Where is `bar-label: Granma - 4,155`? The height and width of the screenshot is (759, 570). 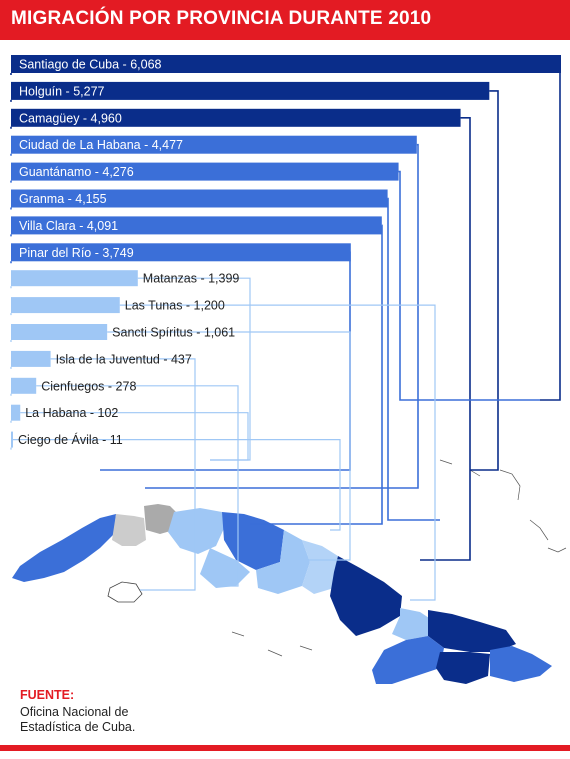 bar-label: Granma - 4,155 is located at coordinates (63, 199).